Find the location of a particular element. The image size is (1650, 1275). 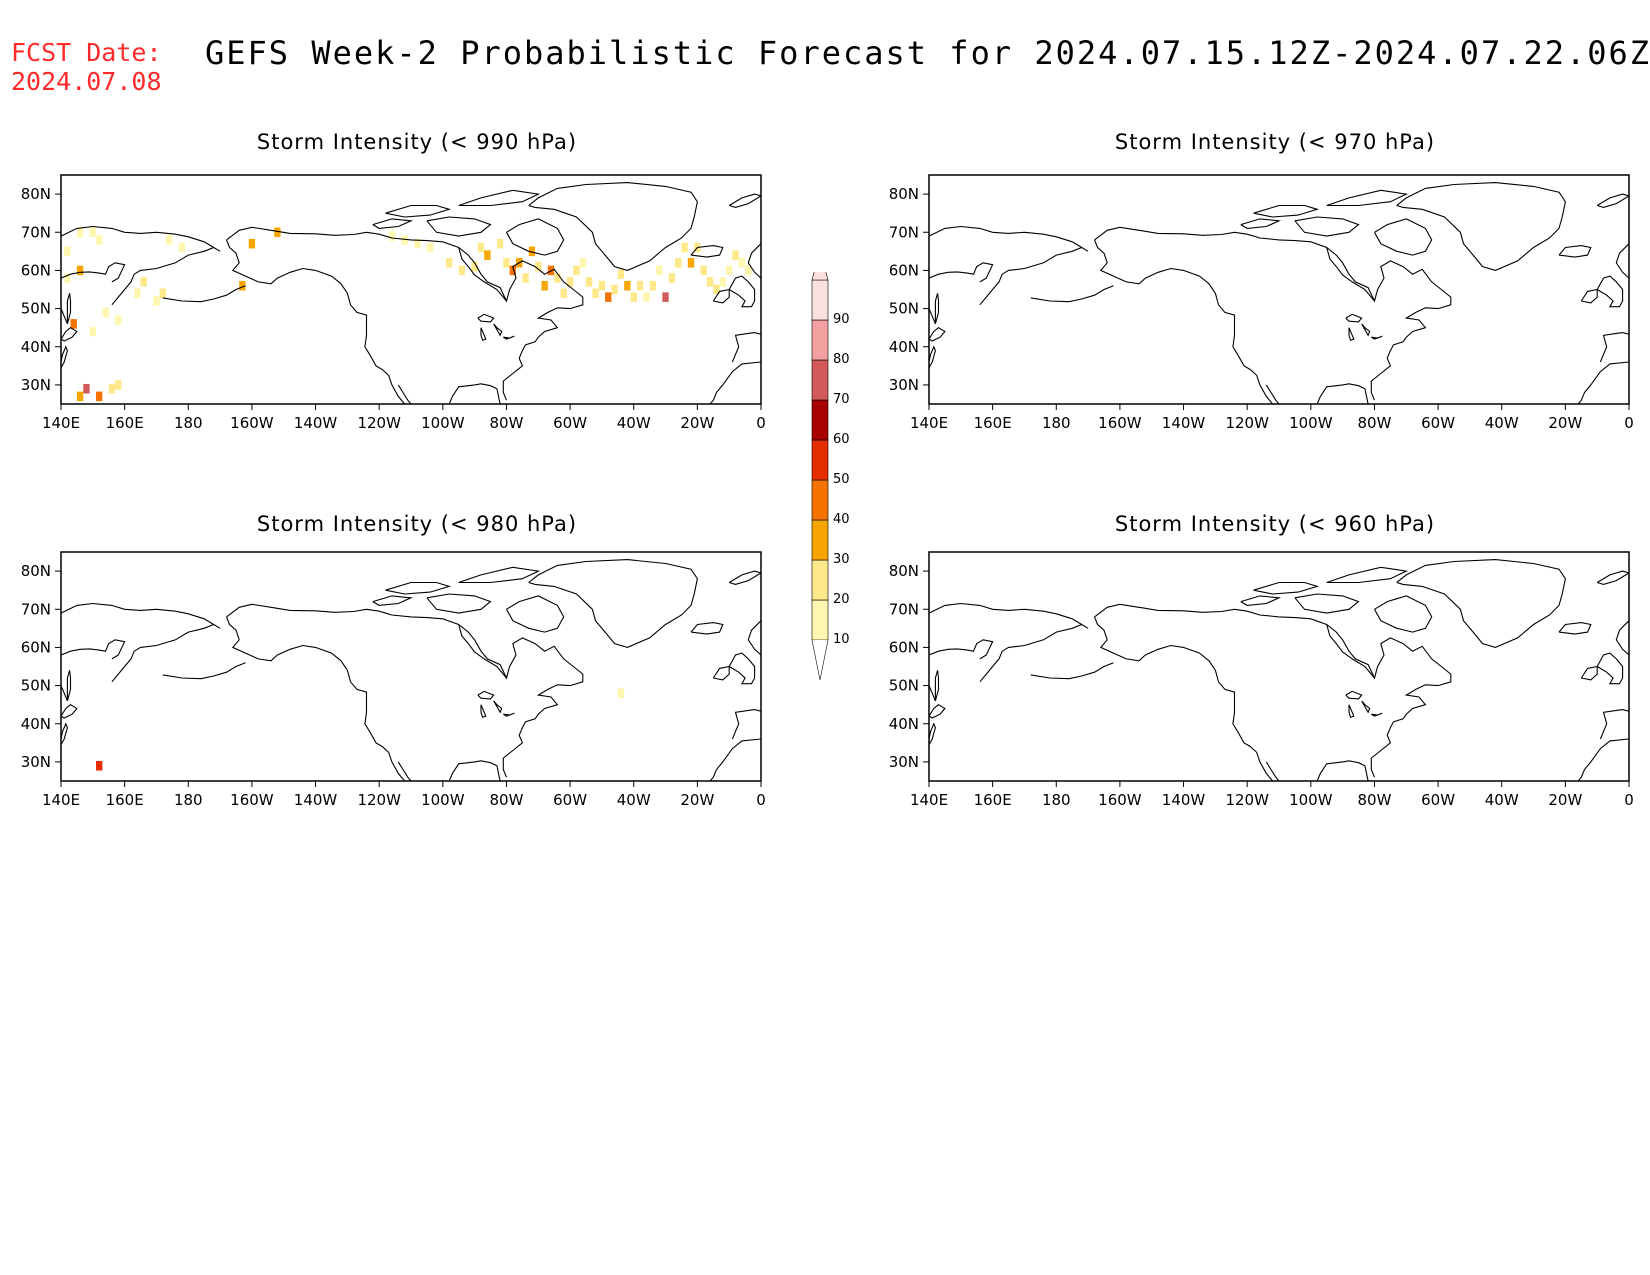

panel-title-960: Storm Intensity (< 960 hPa) is located at coordinates (1275, 524).